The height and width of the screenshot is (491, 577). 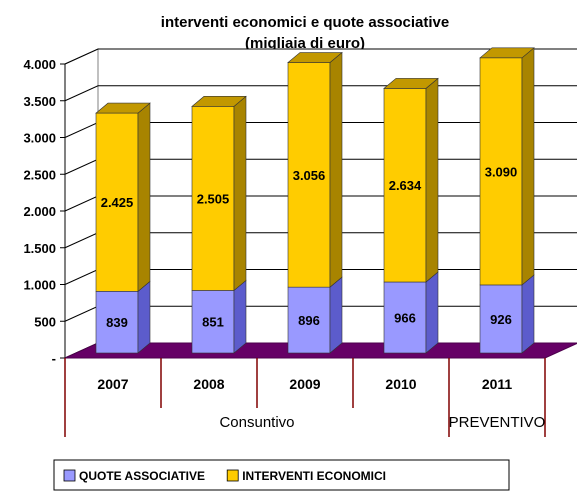 I want to click on y-tick-label: -, so click(x=54, y=358).